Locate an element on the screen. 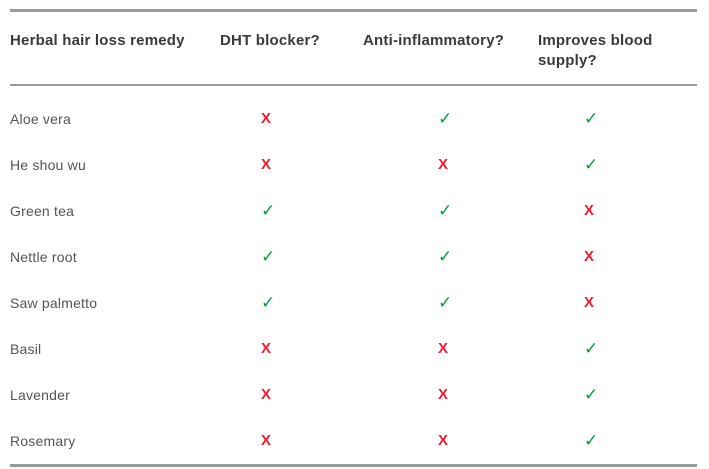 This screenshot has width=709, height=469. remedy-name: He shou wu is located at coordinates (48, 164).